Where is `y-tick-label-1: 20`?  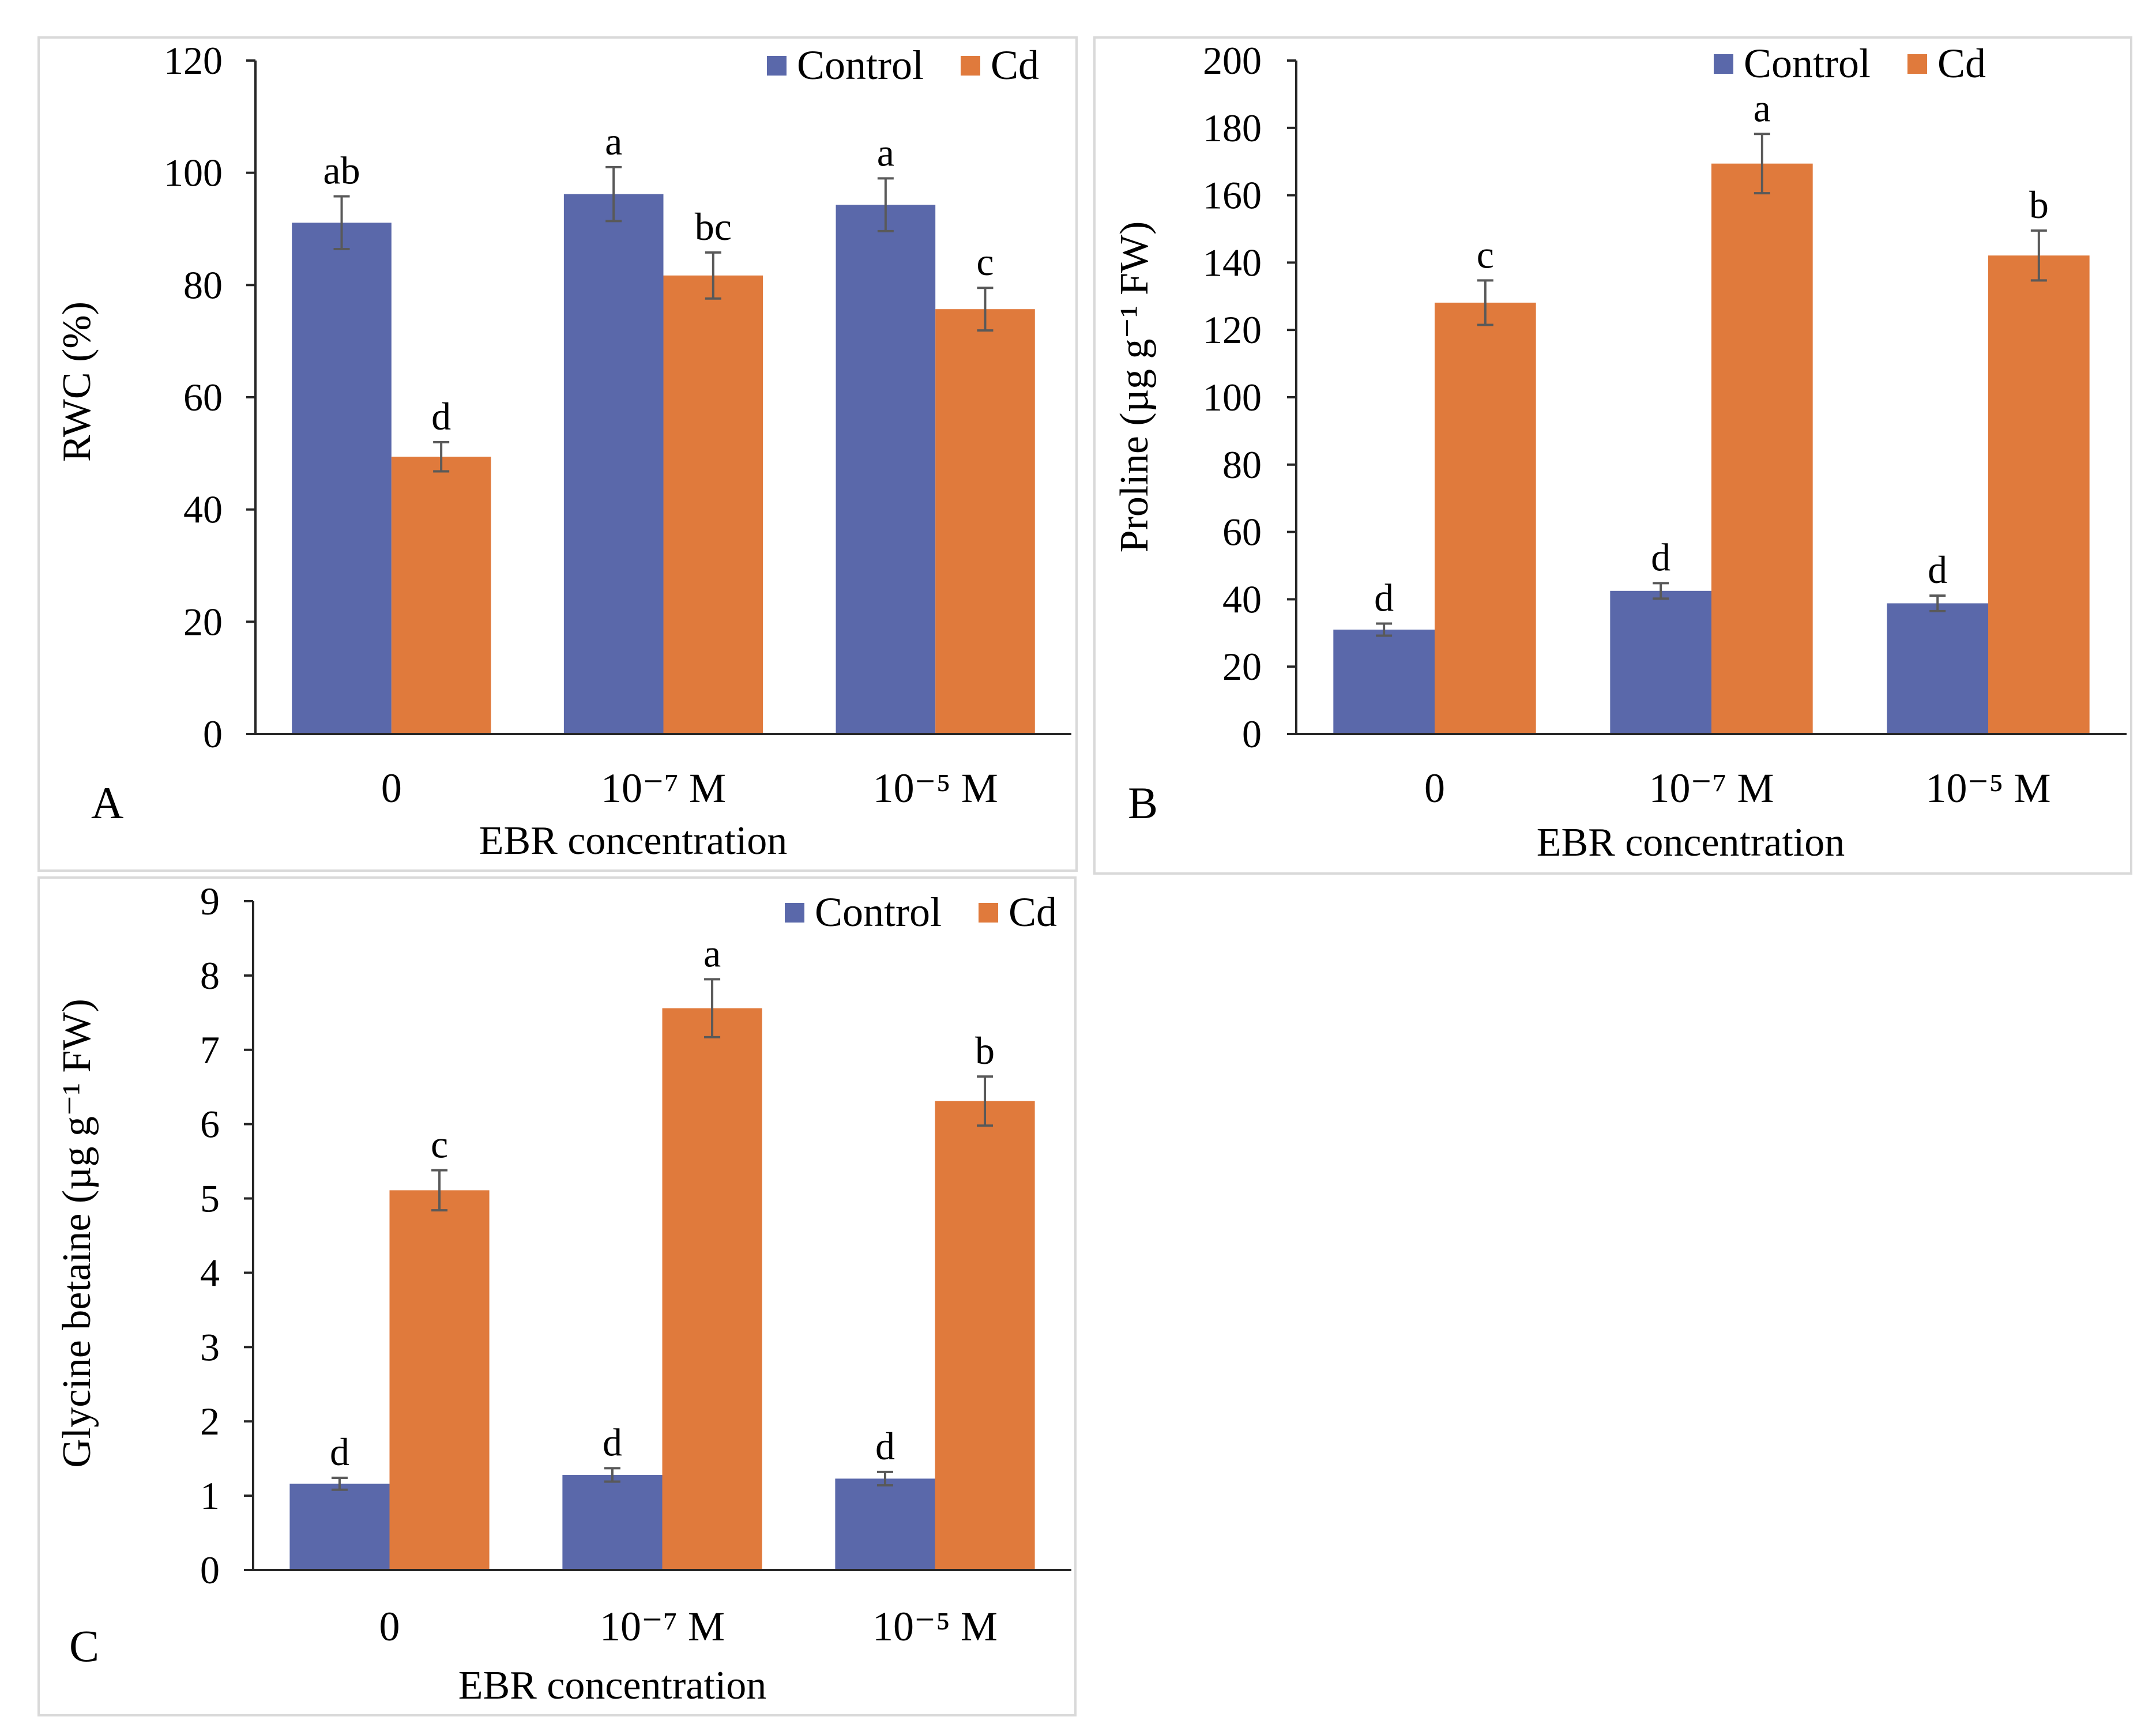 y-tick-label-1: 20 is located at coordinates (1242, 666).